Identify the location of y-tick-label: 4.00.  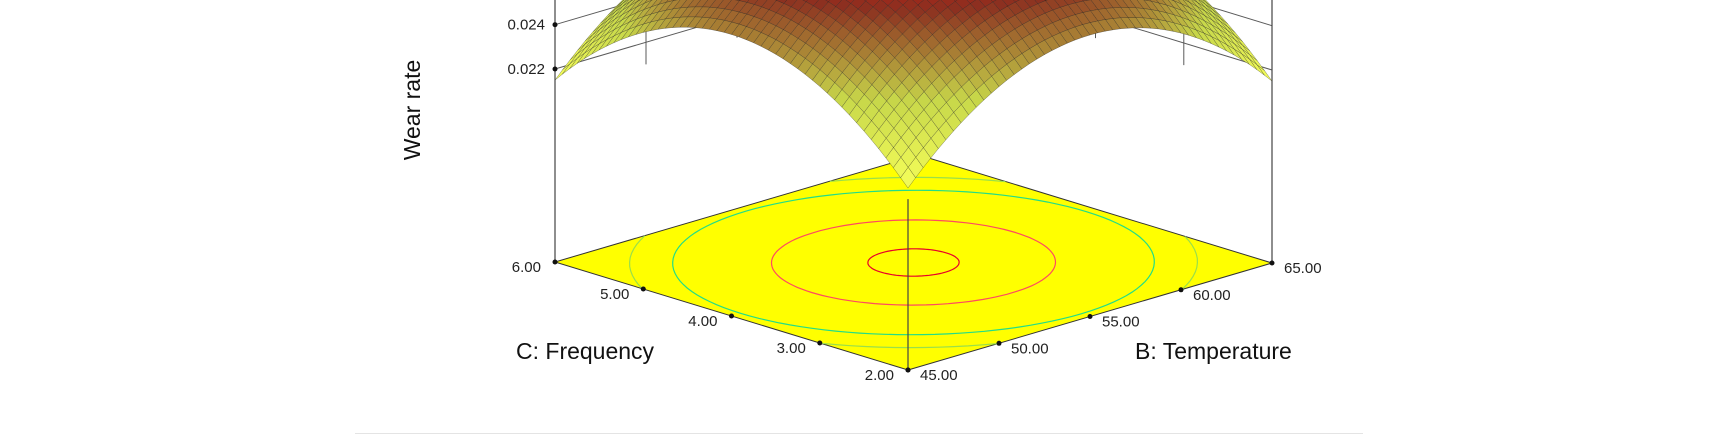
(702, 321).